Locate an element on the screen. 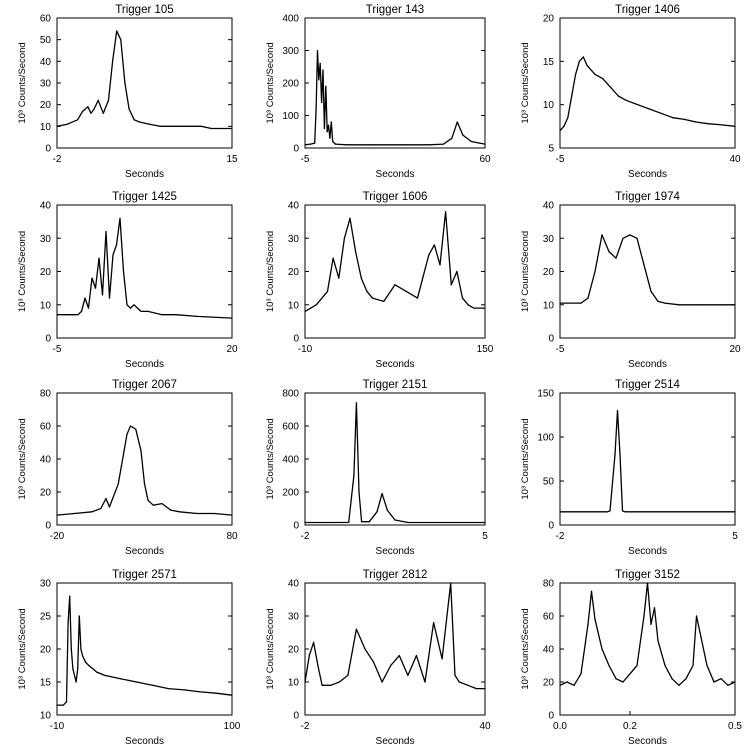 This screenshot has height=754, width=754. x-tick-label: 0.2 is located at coordinates (630, 726).